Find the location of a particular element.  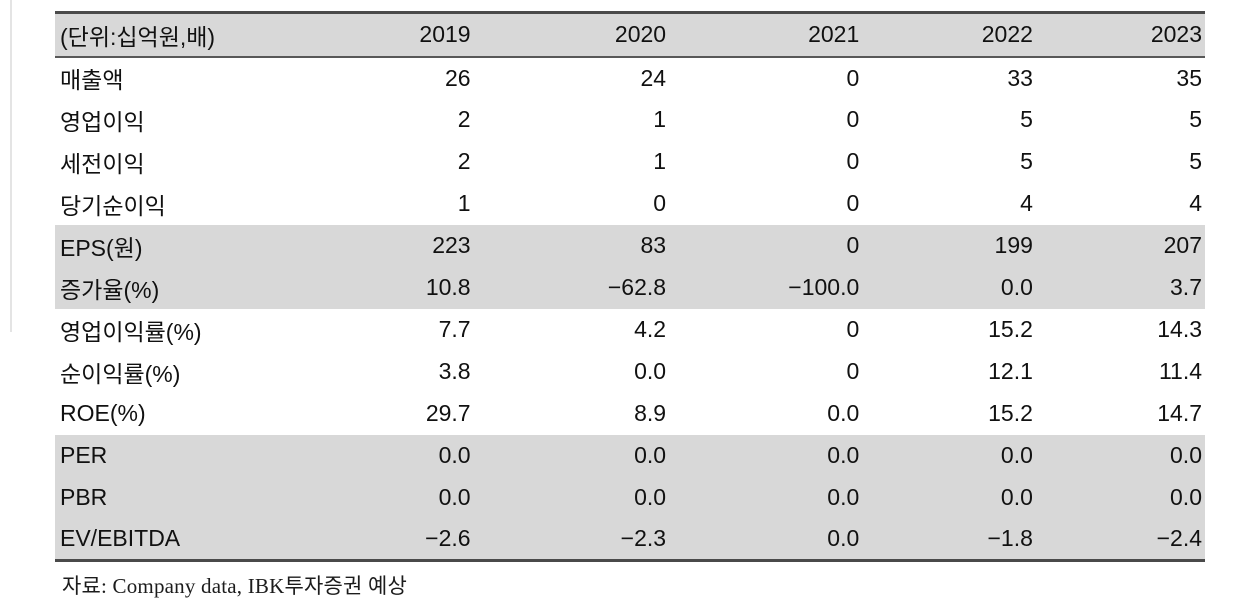

value-cell: −2.6 is located at coordinates (448, 538).